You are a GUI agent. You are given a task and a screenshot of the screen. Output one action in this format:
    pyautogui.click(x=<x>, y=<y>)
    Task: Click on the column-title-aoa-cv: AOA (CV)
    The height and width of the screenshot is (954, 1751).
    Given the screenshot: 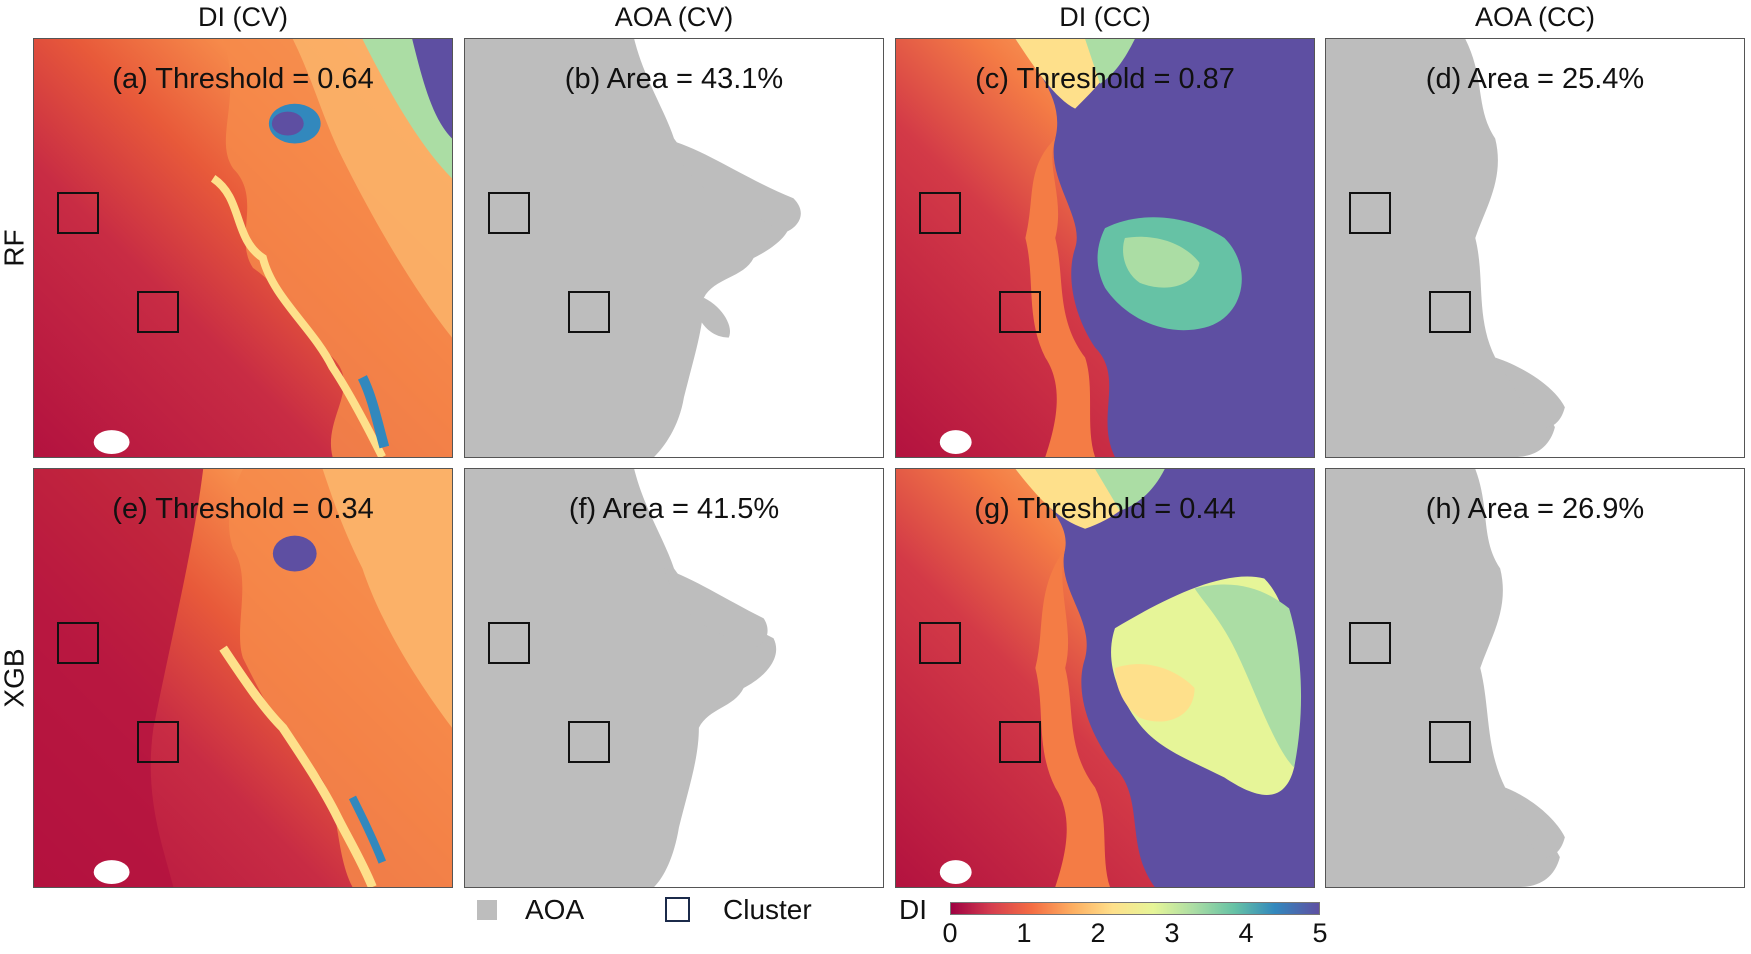 What is the action you would take?
    pyautogui.click(x=674, y=17)
    